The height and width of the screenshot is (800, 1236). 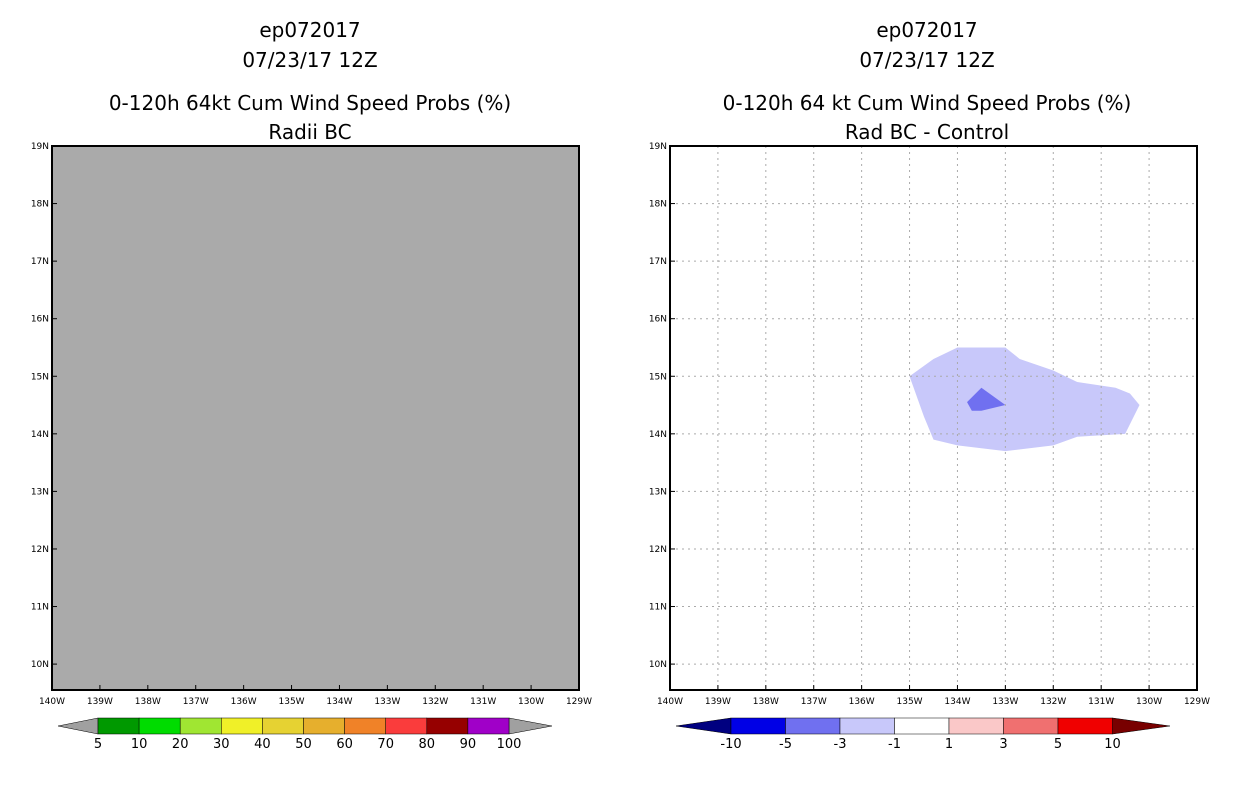 What do you see at coordinates (427, 744) in the screenshot?
I see `colorbar-label: 80` at bounding box center [427, 744].